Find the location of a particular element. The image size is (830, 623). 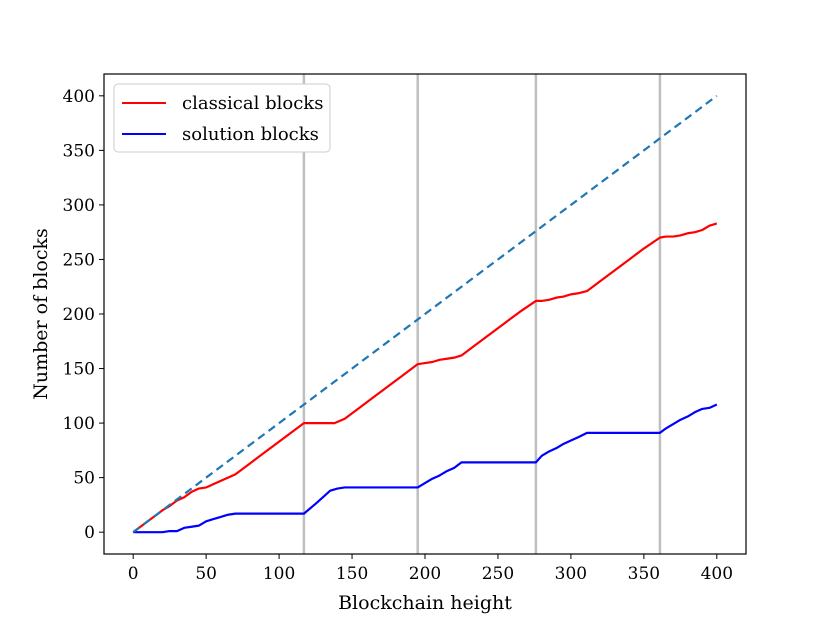

x-axis-label: Blockchain height is located at coordinates (425, 603).